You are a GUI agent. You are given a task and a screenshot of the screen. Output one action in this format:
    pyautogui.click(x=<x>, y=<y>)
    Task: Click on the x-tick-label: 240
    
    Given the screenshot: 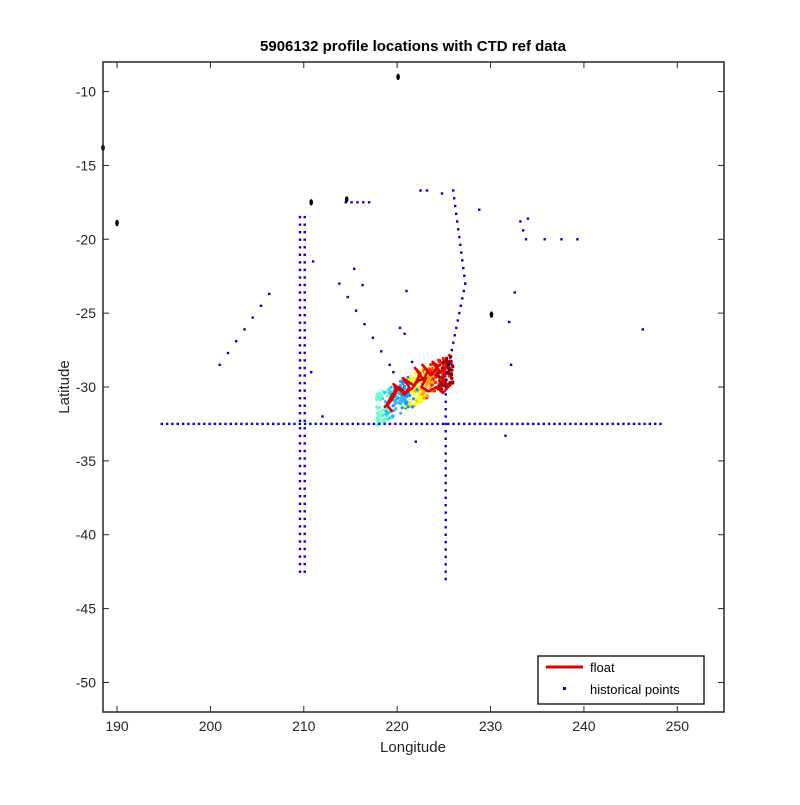 What is the action you would take?
    pyautogui.click(x=584, y=726)
    